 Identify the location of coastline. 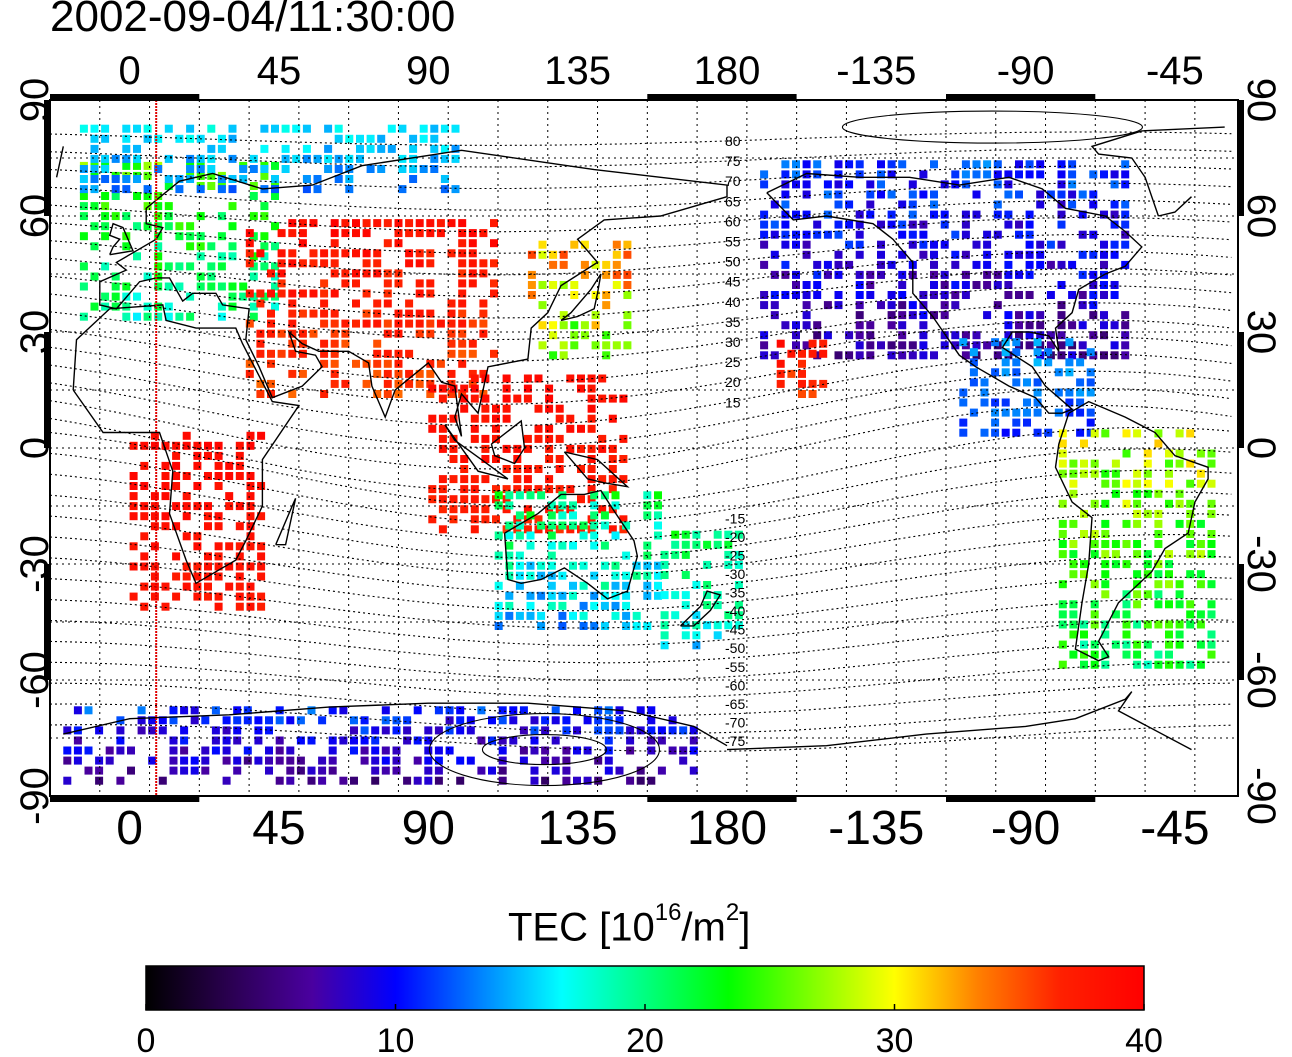
(186, 444).